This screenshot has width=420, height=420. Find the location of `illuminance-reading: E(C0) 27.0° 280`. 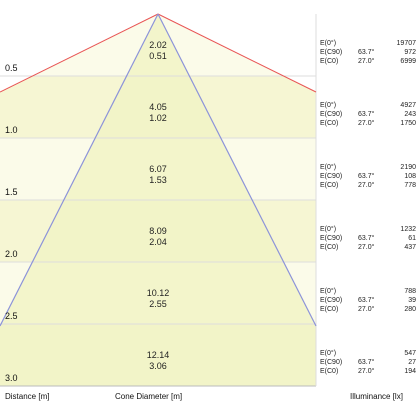

illuminance-reading: E(C0) 27.0° 280 is located at coordinates (368, 310).